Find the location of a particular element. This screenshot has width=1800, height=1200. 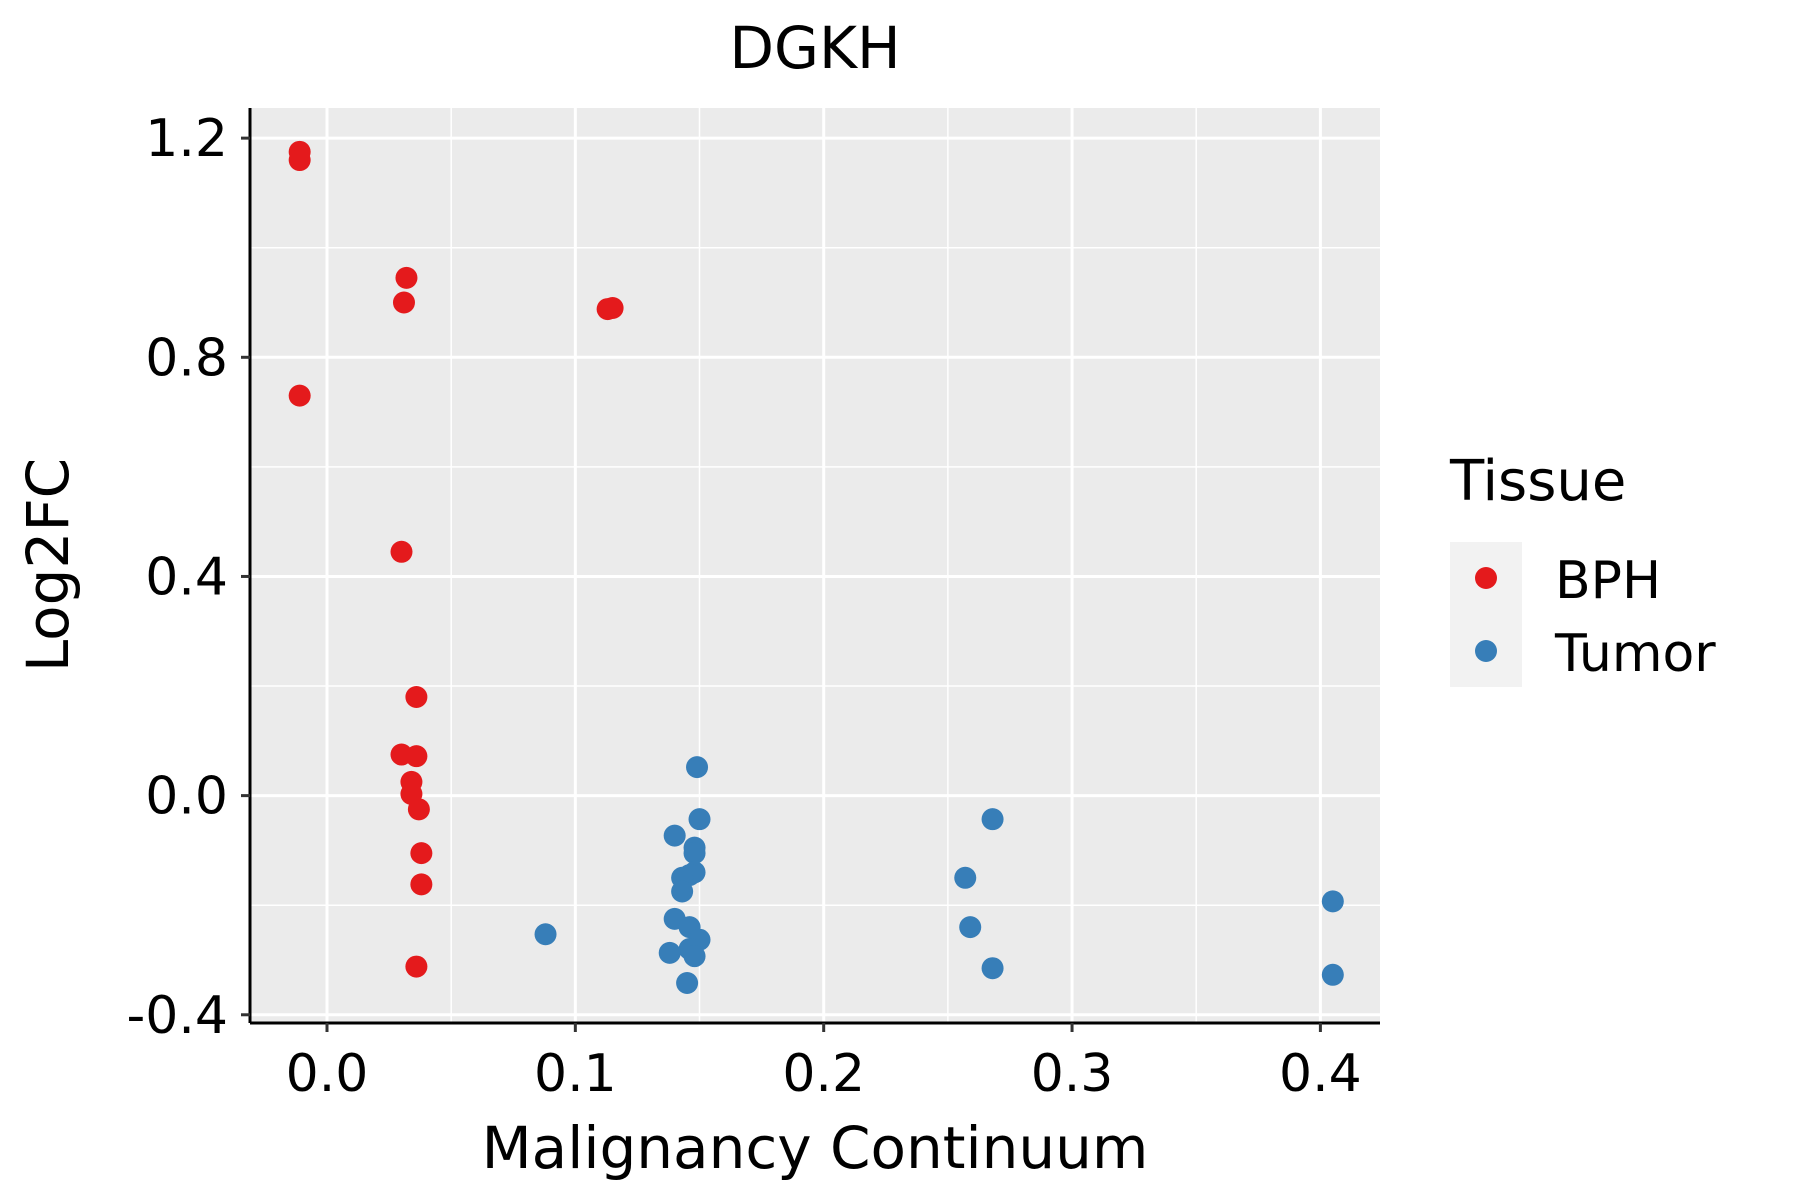

y-tick-label: 0.8 is located at coordinates (186, 358).